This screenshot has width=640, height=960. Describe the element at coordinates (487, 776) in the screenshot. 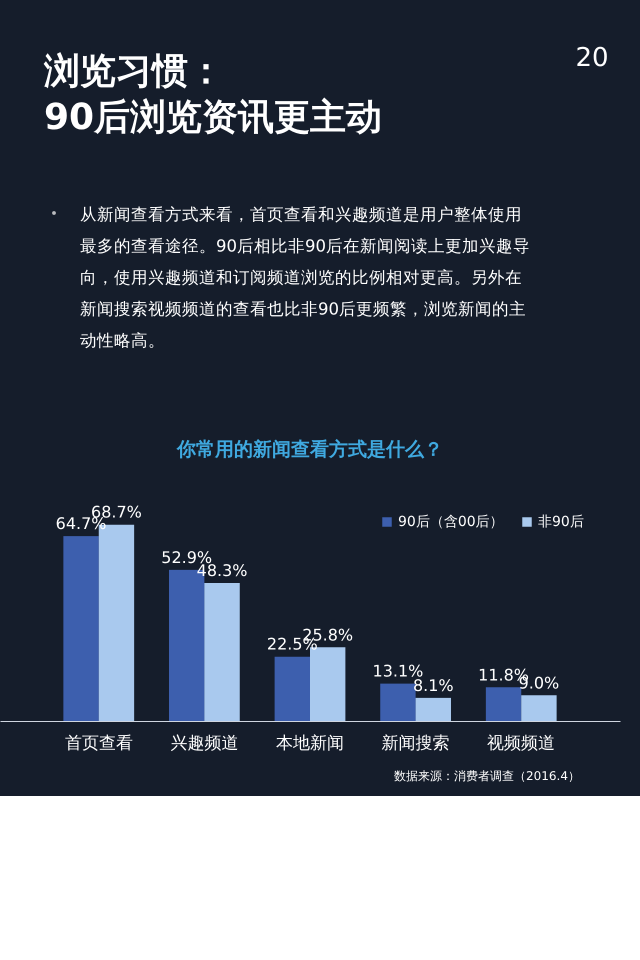

I see `source-note: 数据来源：消费者调查（2016.4）` at that location.